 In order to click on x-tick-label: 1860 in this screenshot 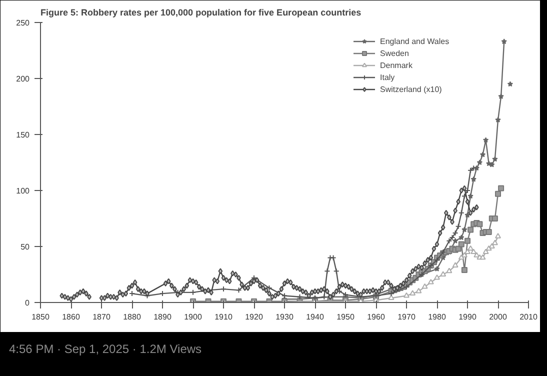, I will do `click(71, 317)`.